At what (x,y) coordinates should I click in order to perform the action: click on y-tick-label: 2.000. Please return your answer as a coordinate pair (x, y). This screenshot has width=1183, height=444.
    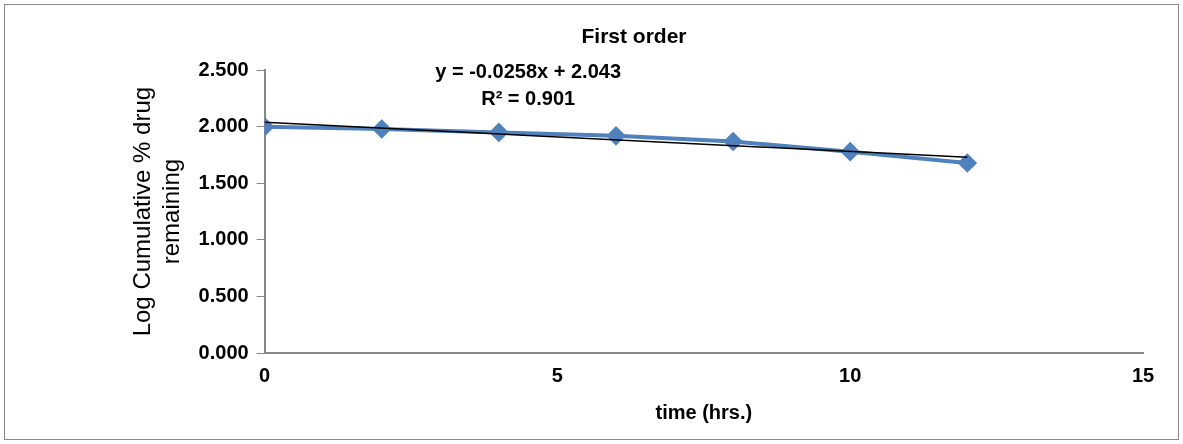
    Looking at the image, I should click on (223, 125).